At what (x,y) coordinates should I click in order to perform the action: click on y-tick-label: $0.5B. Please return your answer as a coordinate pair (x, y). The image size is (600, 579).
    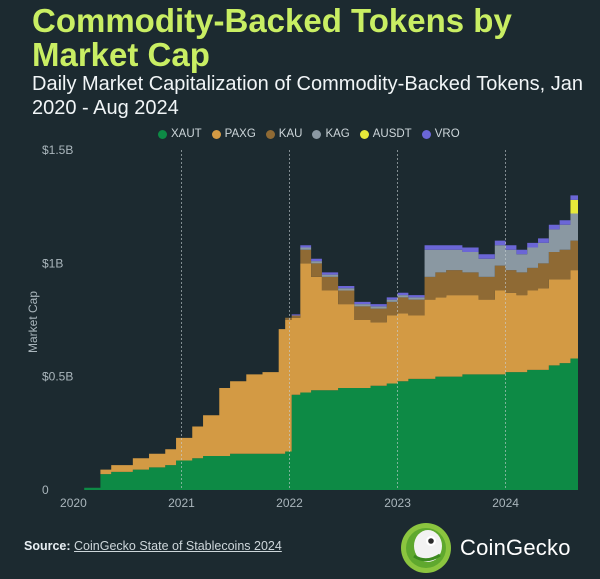
    Looking at the image, I should click on (57, 377).